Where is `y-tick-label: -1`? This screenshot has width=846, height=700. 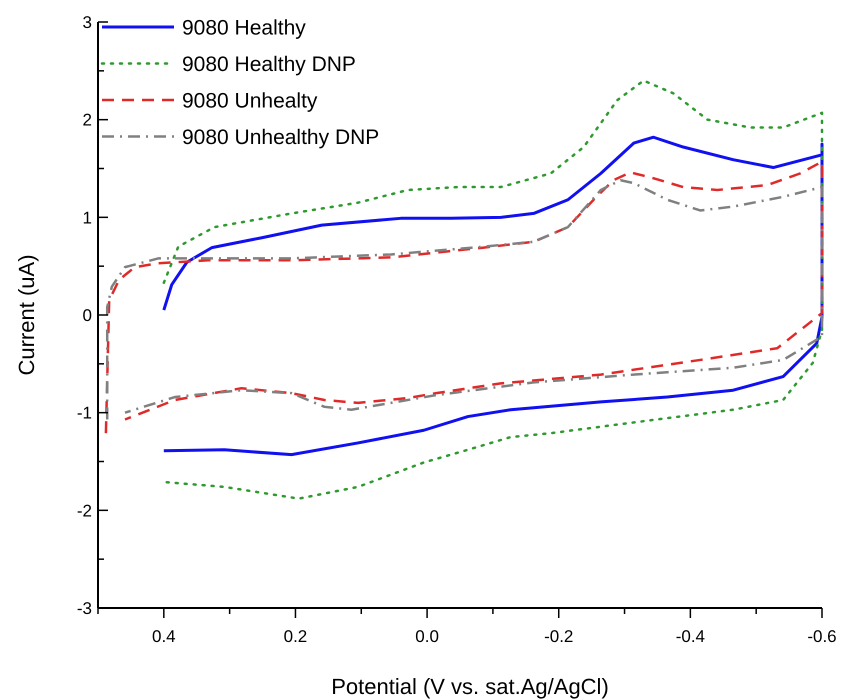
y-tick-label: -1 is located at coordinates (84, 413).